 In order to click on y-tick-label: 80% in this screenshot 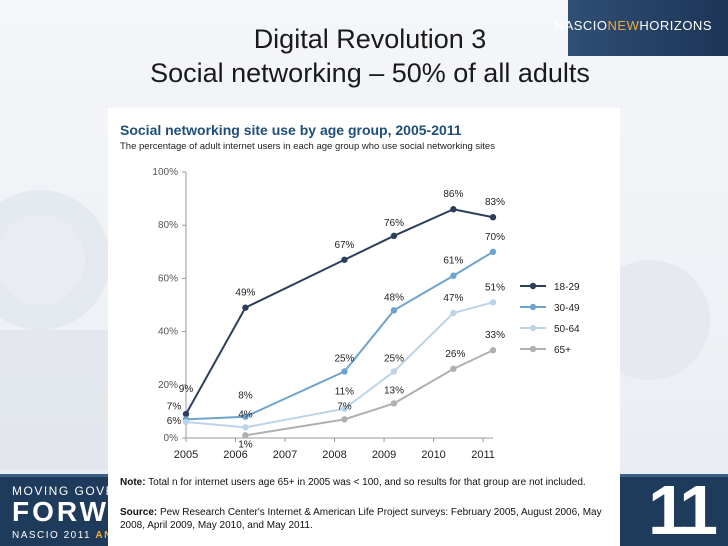, I will do `click(168, 225)`.